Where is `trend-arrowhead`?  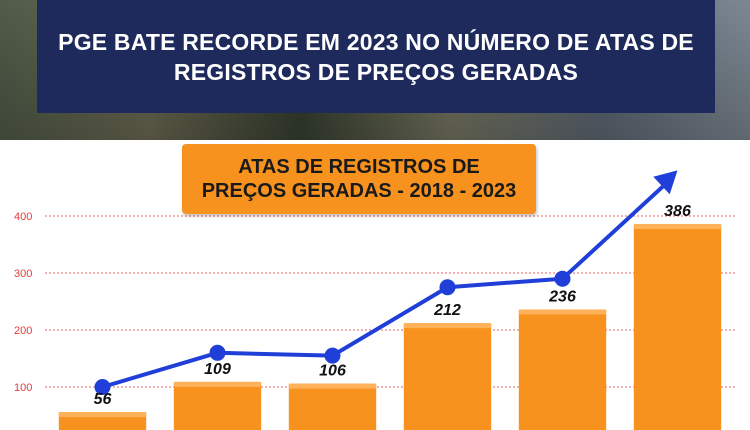
trend-arrowhead is located at coordinates (665, 182).